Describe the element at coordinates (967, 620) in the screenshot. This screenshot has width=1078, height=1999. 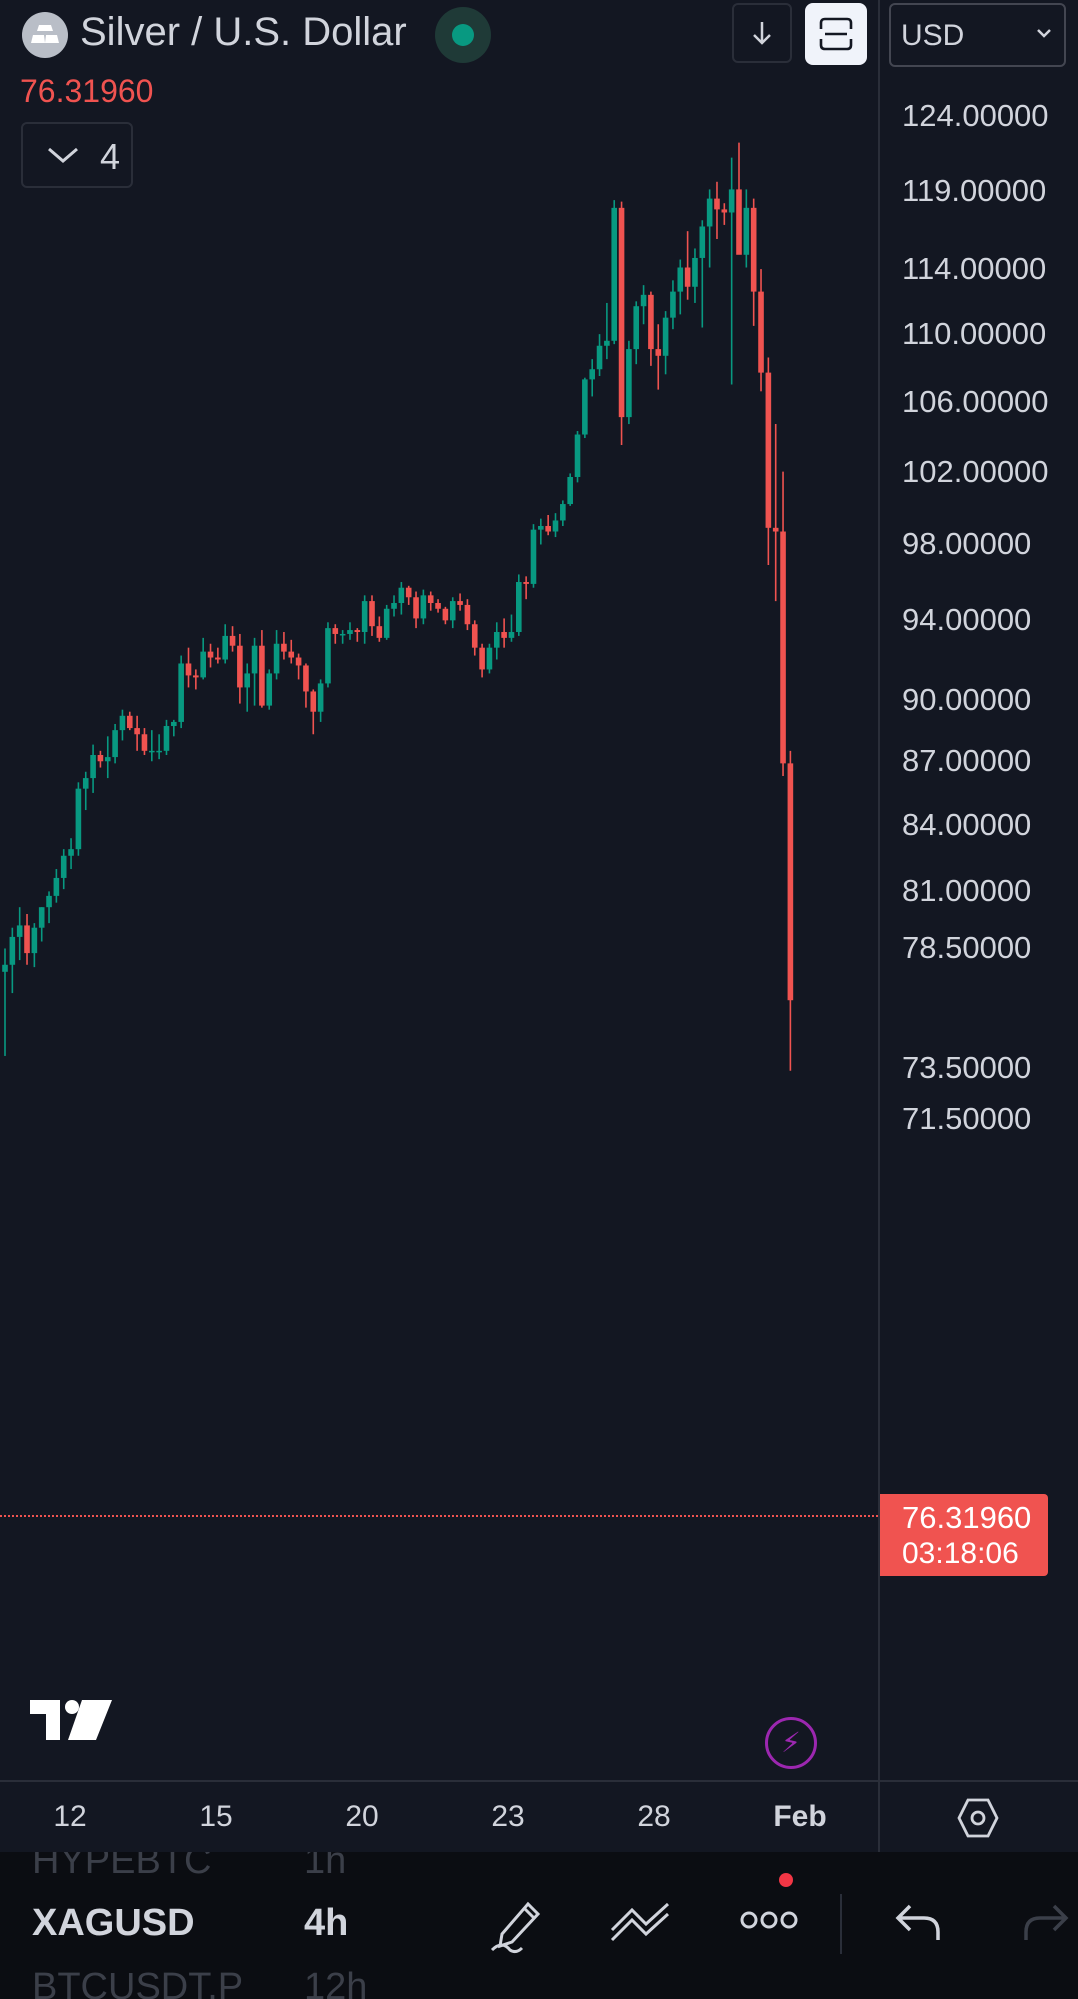
I see `price-scale-label: 94.00000` at that location.